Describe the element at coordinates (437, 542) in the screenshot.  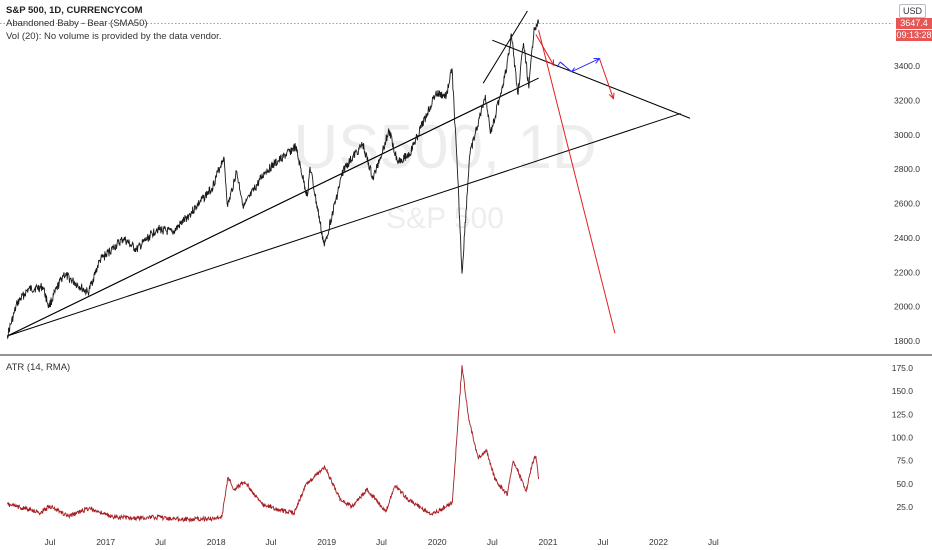
I see `x-tick-label: 2020` at that location.